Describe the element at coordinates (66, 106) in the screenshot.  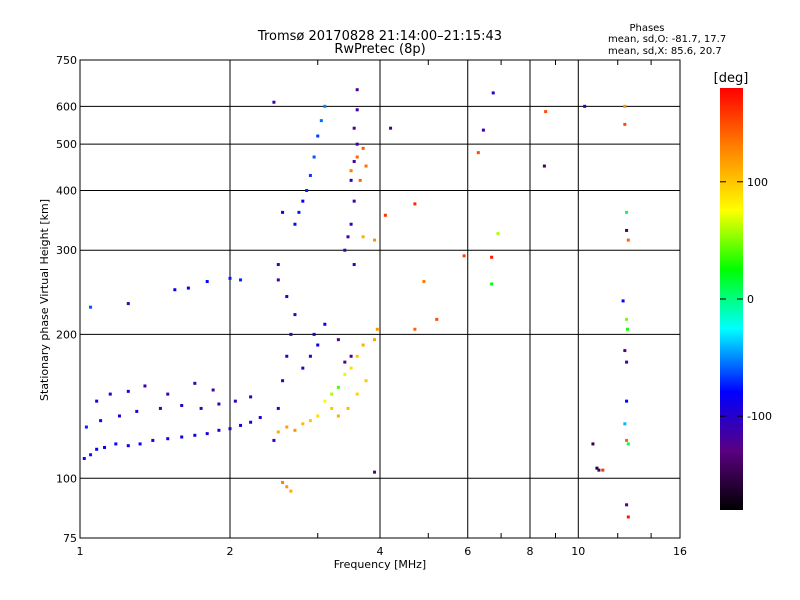
I see `y-tick-label: 600` at that location.